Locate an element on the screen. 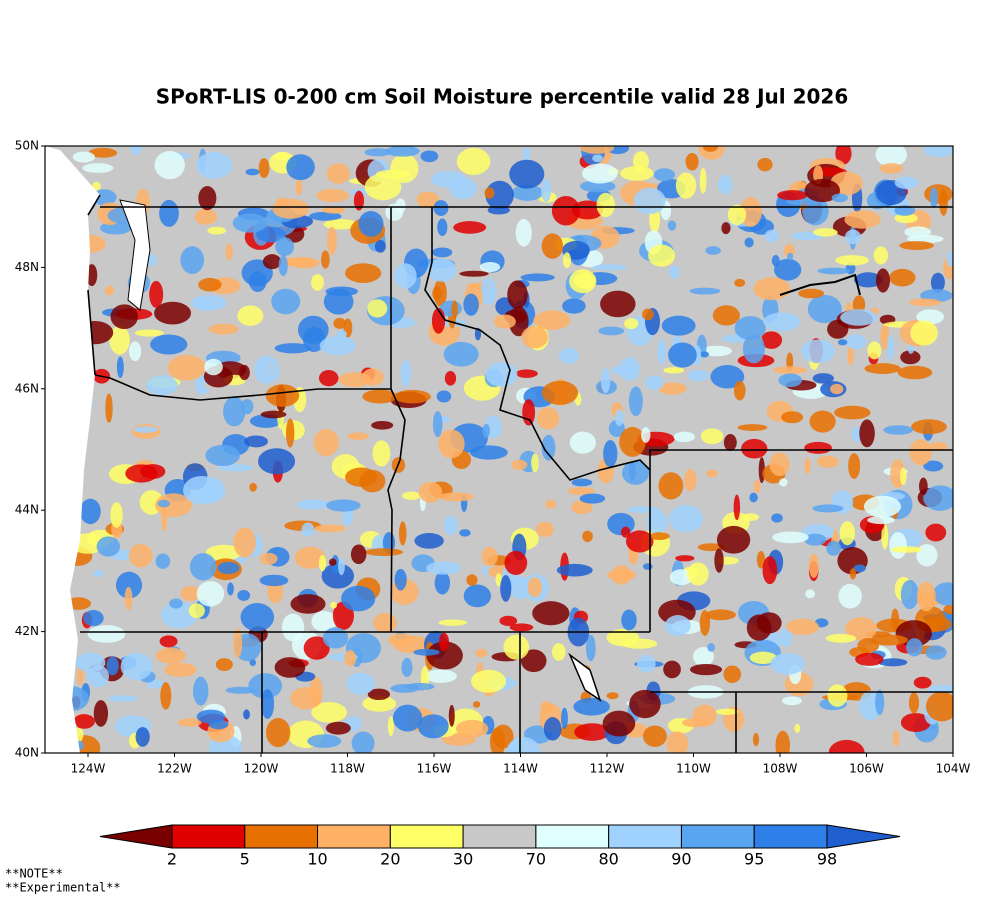 This screenshot has width=1000, height=900. notes: **NOTE****Experimental** is located at coordinates (63, 881).